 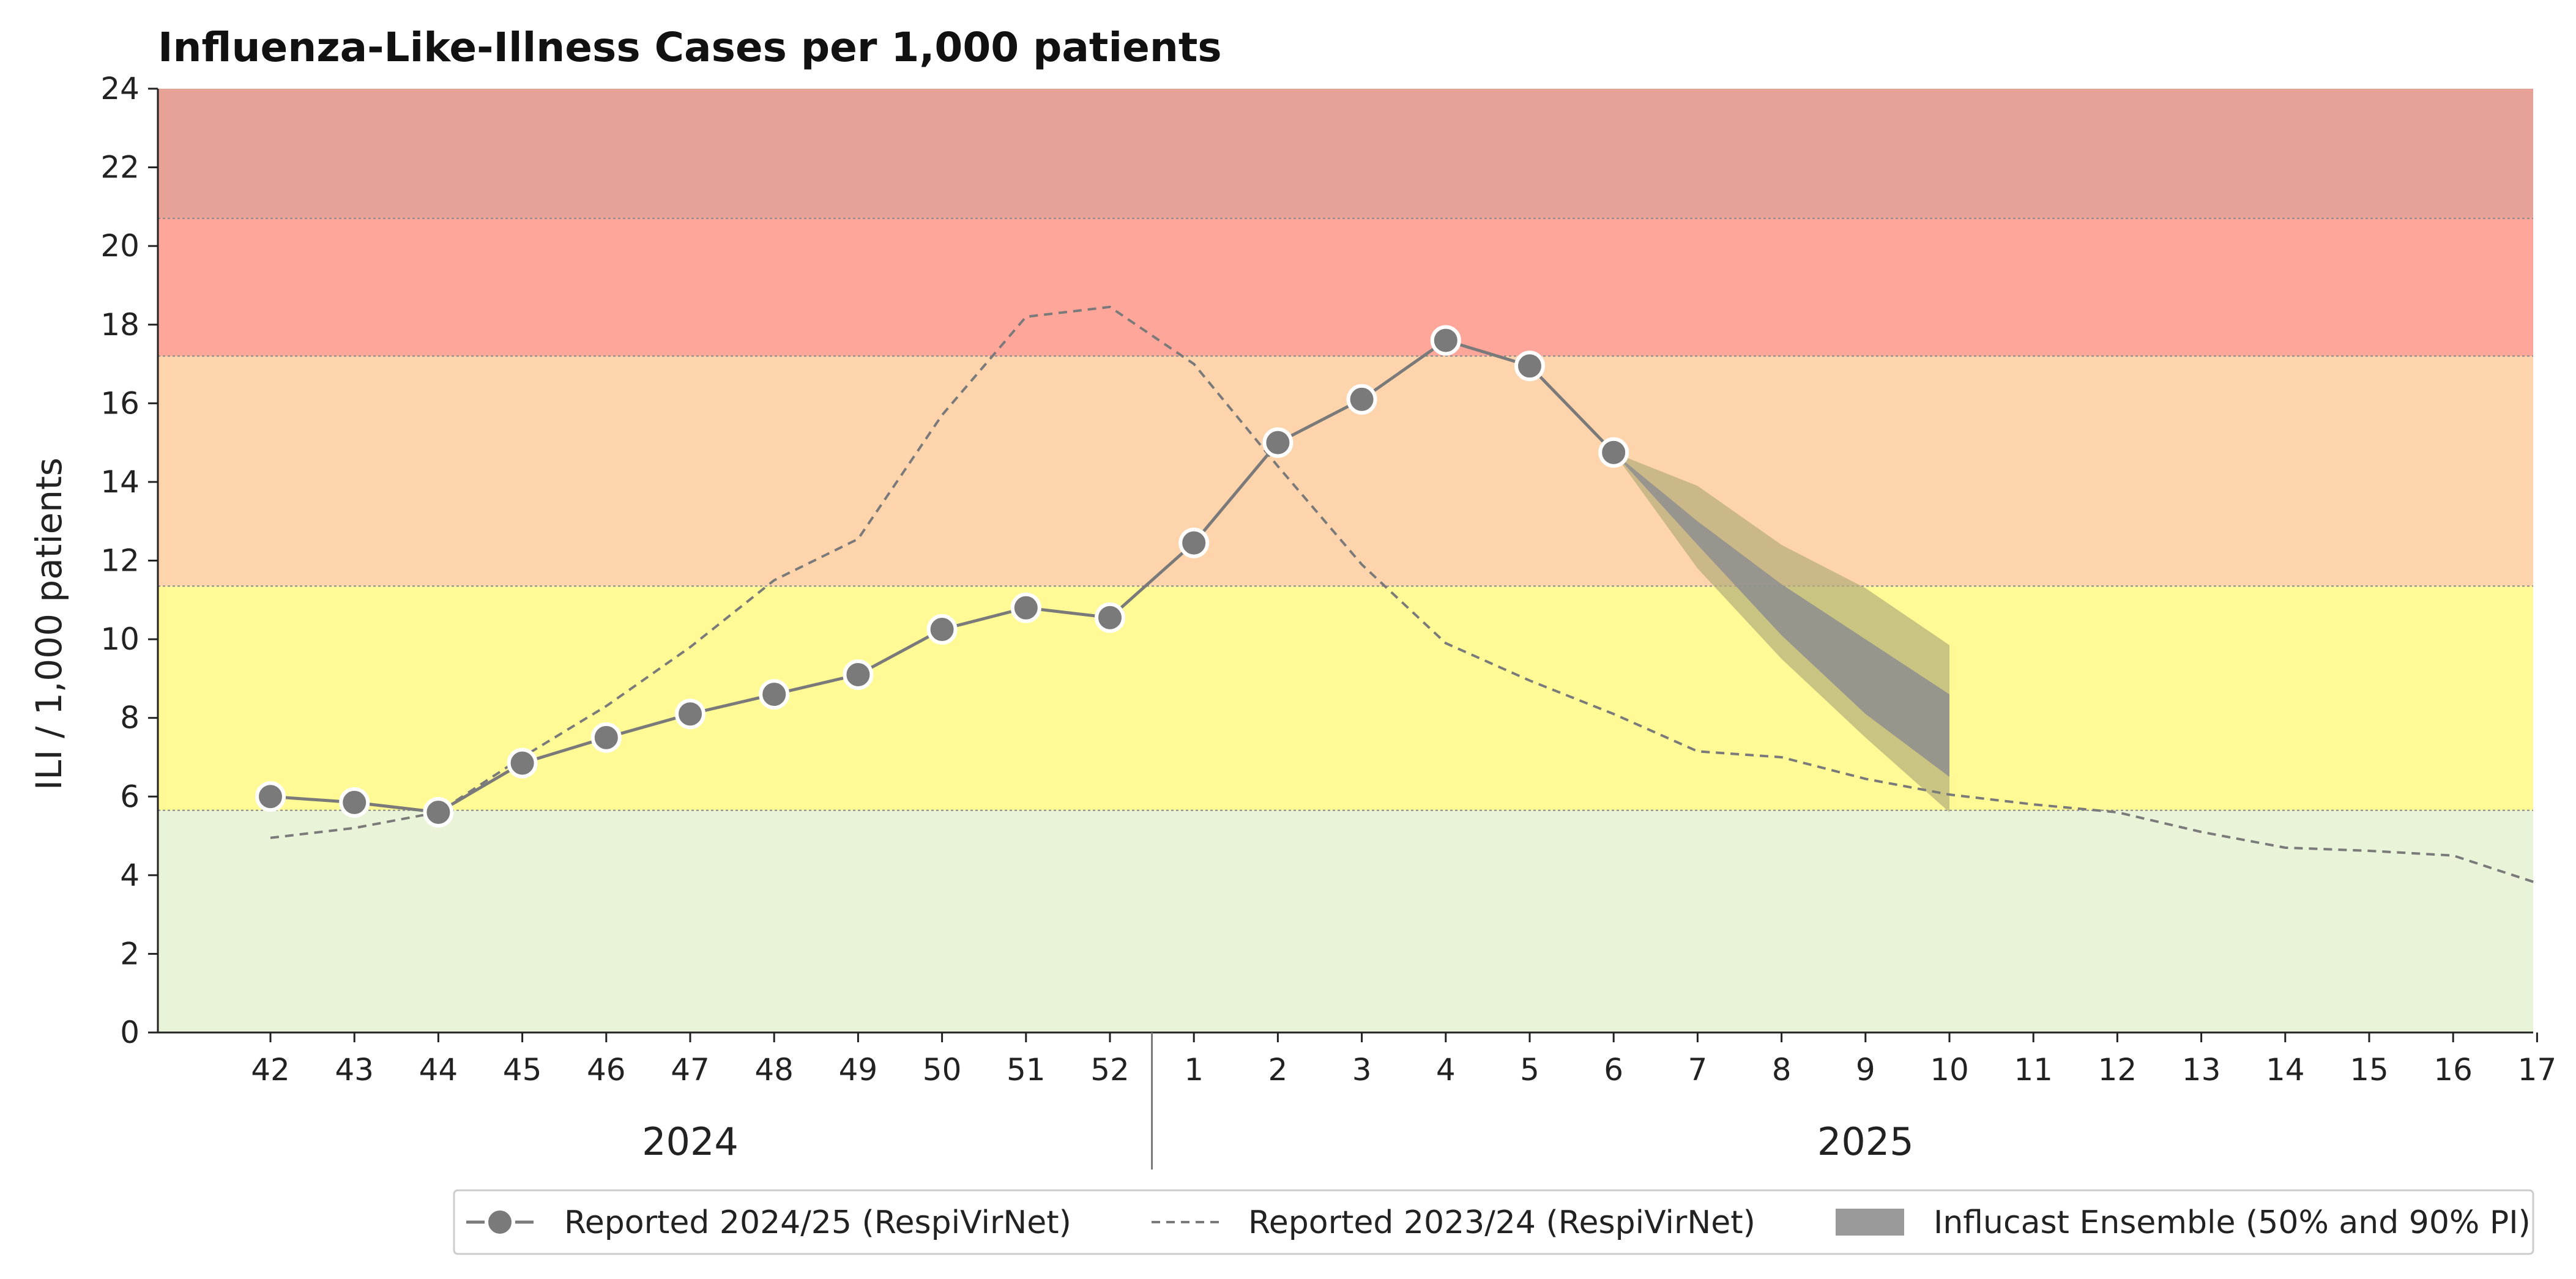 What do you see at coordinates (1446, 1070) in the screenshot?
I see `x-tick-label-4: 4` at bounding box center [1446, 1070].